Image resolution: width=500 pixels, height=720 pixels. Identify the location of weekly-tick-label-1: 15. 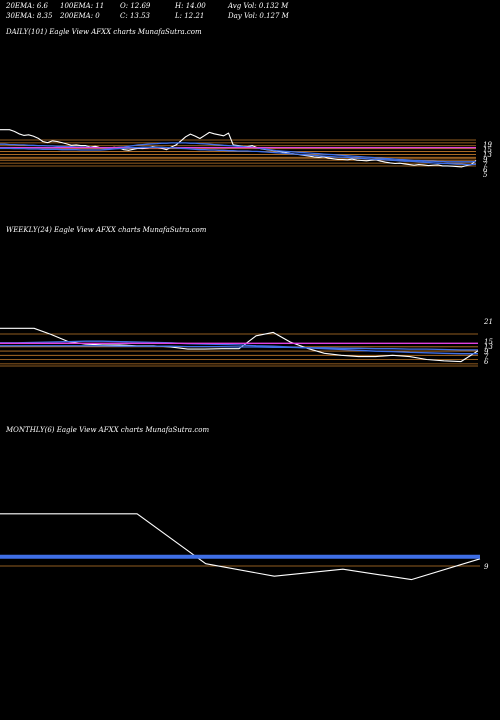
(488, 342).